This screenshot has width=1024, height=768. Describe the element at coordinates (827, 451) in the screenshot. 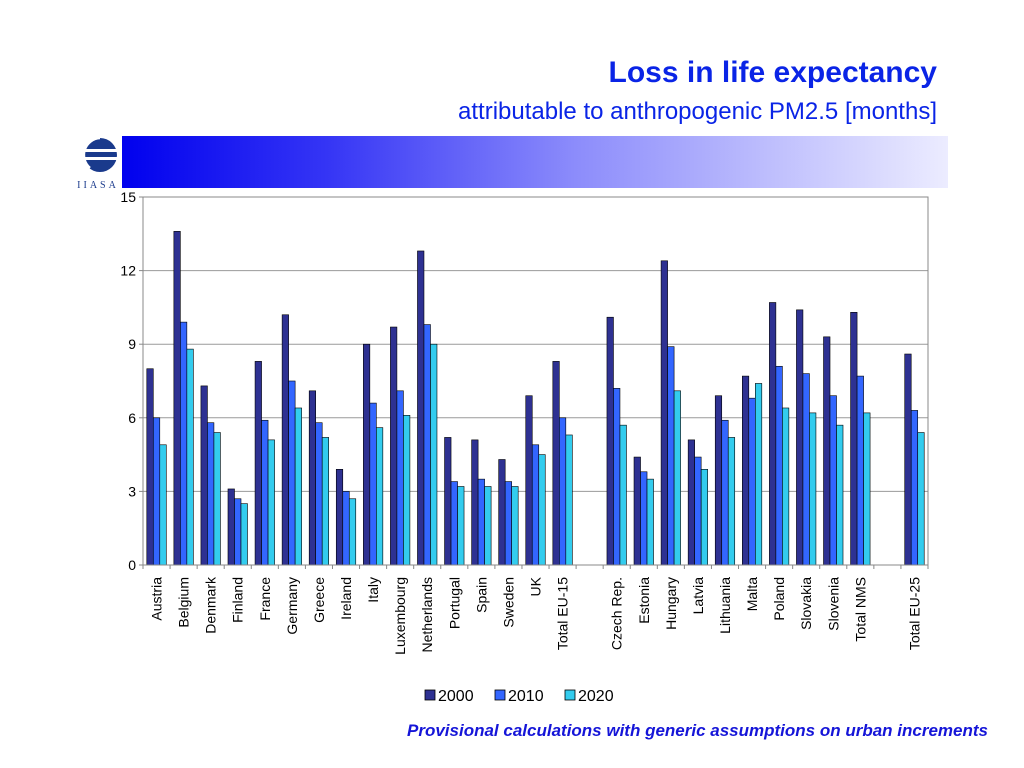

I see `bar-2000-Slovenia` at that location.